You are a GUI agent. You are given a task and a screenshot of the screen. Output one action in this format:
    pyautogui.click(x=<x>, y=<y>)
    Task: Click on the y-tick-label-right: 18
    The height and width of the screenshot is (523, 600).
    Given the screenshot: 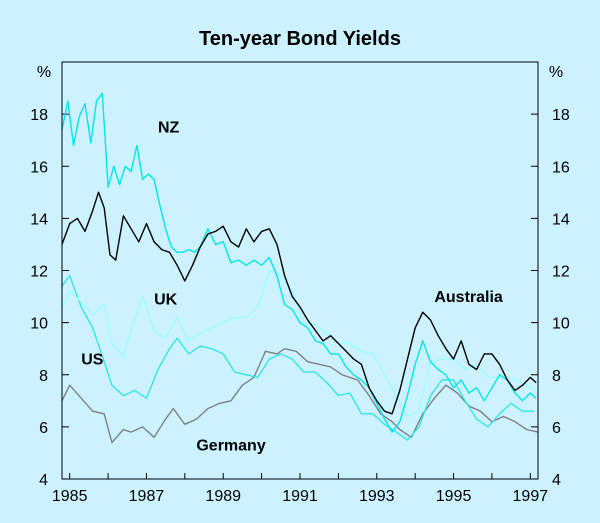 What is the action you would take?
    pyautogui.click(x=561, y=115)
    